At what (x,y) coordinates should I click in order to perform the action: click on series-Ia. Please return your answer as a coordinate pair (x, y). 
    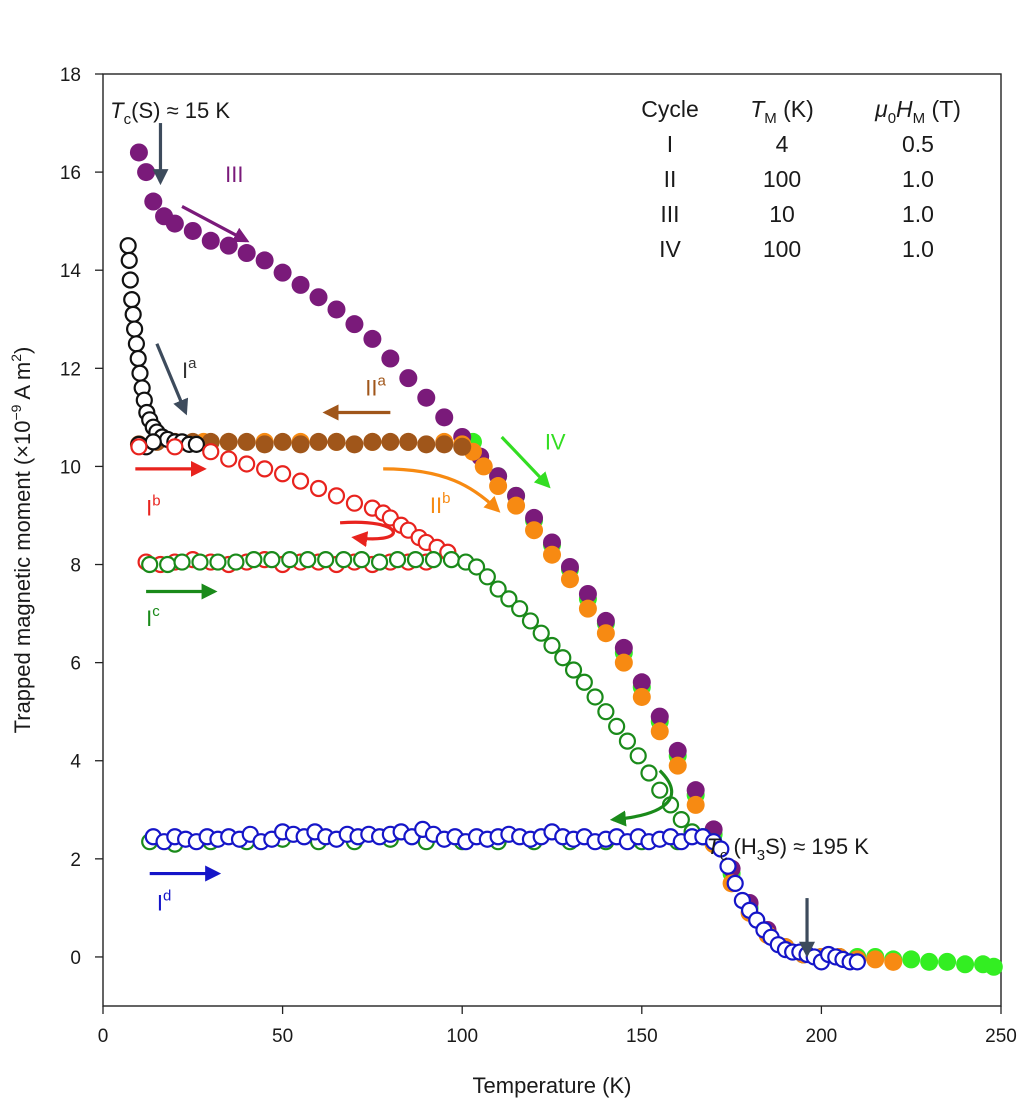
    Looking at the image, I should click on (162, 346).